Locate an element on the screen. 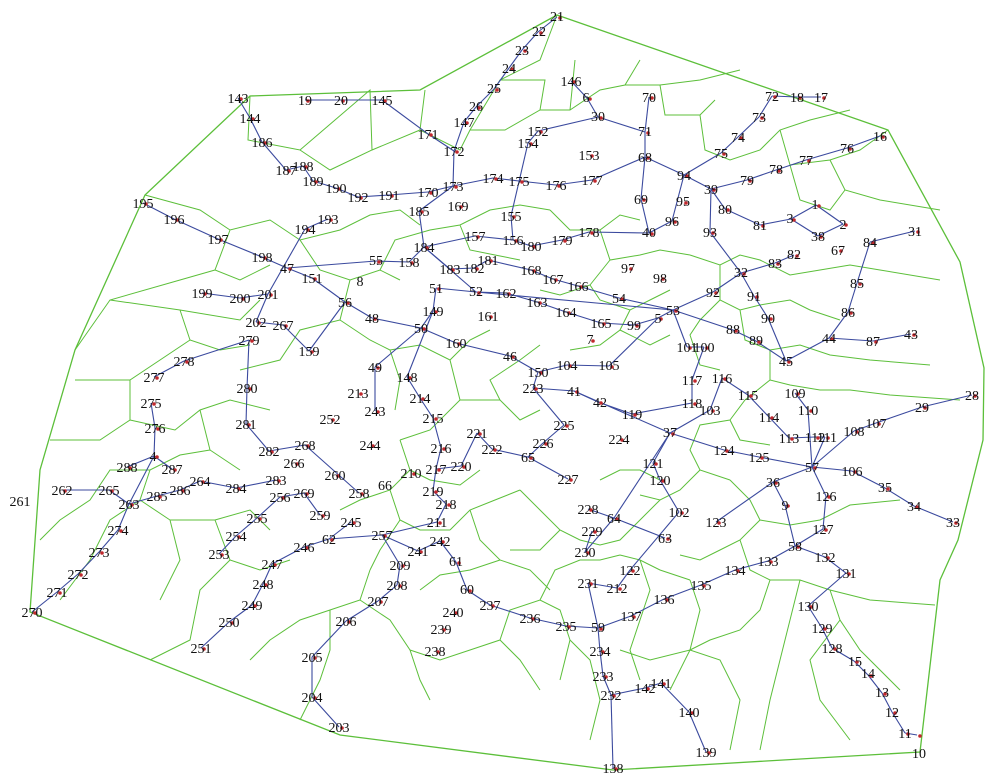 The width and height of the screenshot is (988, 776). node-label-45: 45 is located at coordinates (786, 362).